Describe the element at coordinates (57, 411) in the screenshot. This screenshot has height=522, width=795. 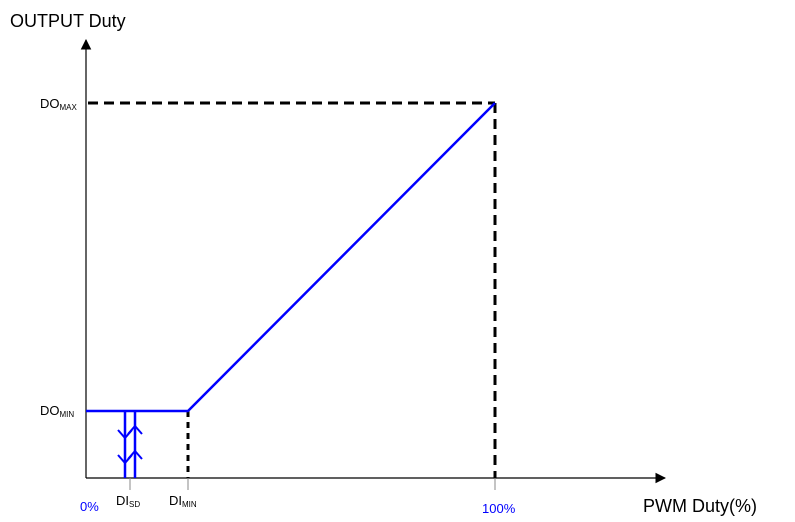
I see `do-min-label: DOMIN` at that location.